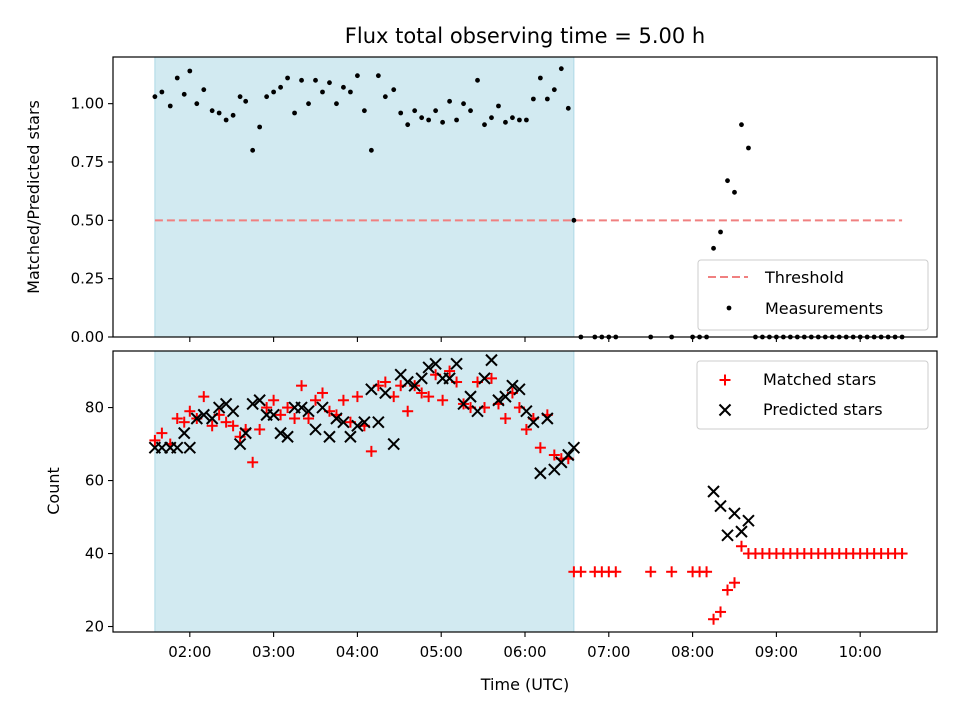  What do you see at coordinates (729, 308) in the screenshot?
I see `legend-measurements-swatch` at bounding box center [729, 308].